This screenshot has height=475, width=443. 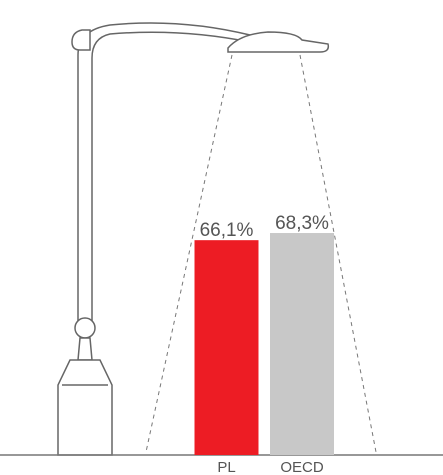 I want to click on light-beam, so click(x=338, y=253).